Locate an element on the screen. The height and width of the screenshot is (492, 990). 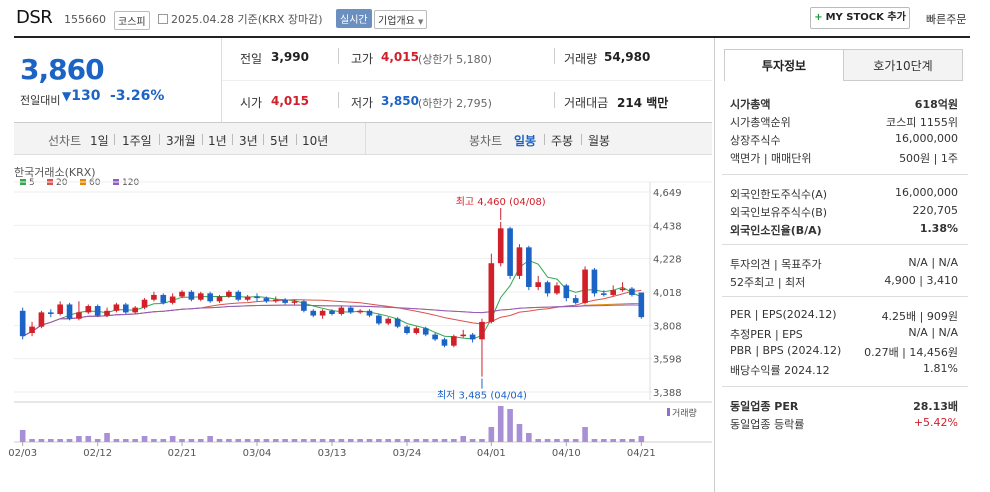
y-tick-label: 4,649 is located at coordinates (667, 193).